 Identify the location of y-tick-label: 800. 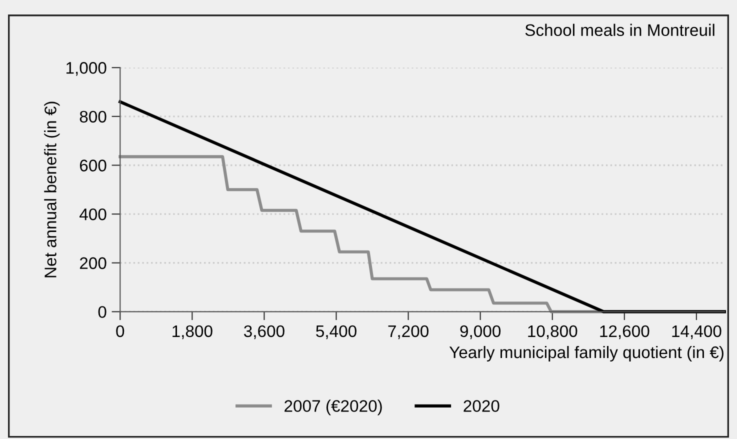
(93, 116).